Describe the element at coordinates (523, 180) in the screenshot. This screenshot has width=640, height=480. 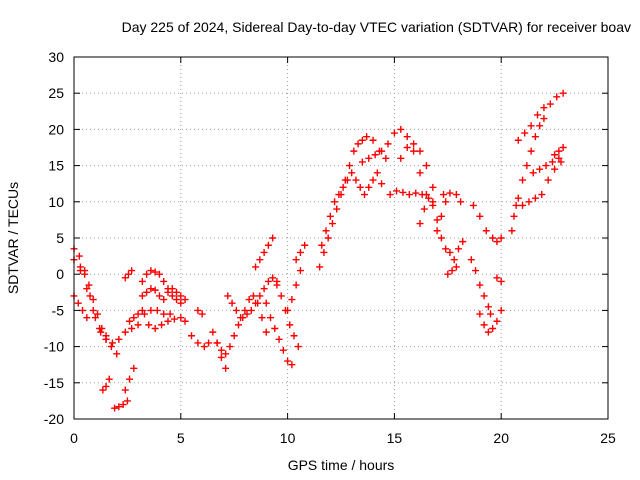
I see `data-point-t42` at that location.